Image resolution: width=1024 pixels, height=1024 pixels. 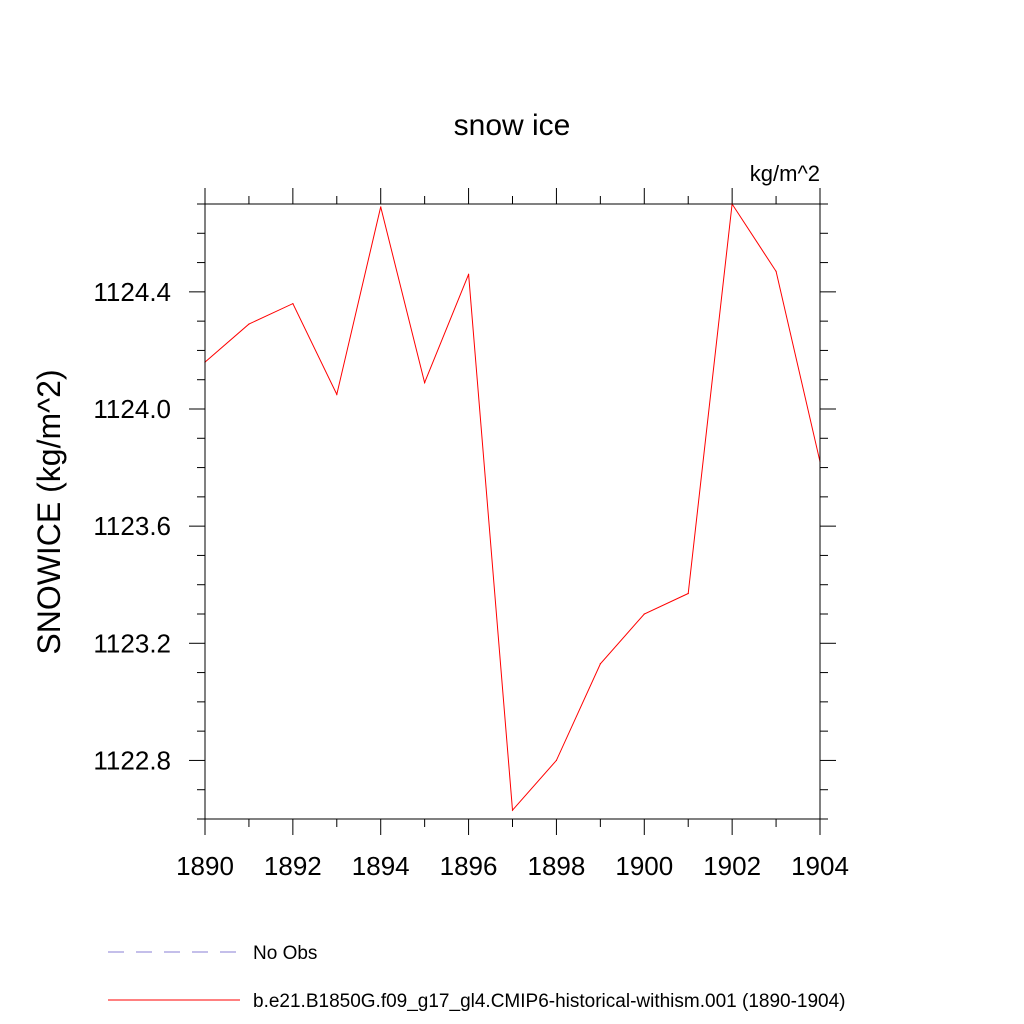 What do you see at coordinates (293, 866) in the screenshot?
I see `x-tick-label: 1892` at bounding box center [293, 866].